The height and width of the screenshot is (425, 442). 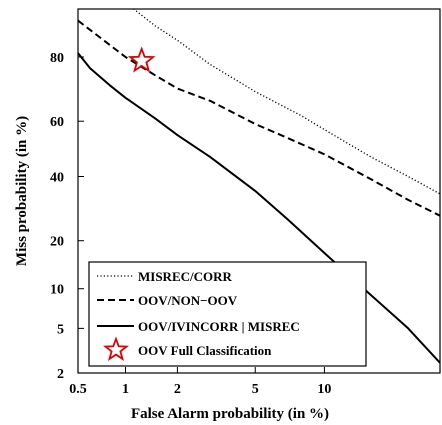 I want to click on legend-label-4: OOV Full Classification, so click(x=205, y=350).